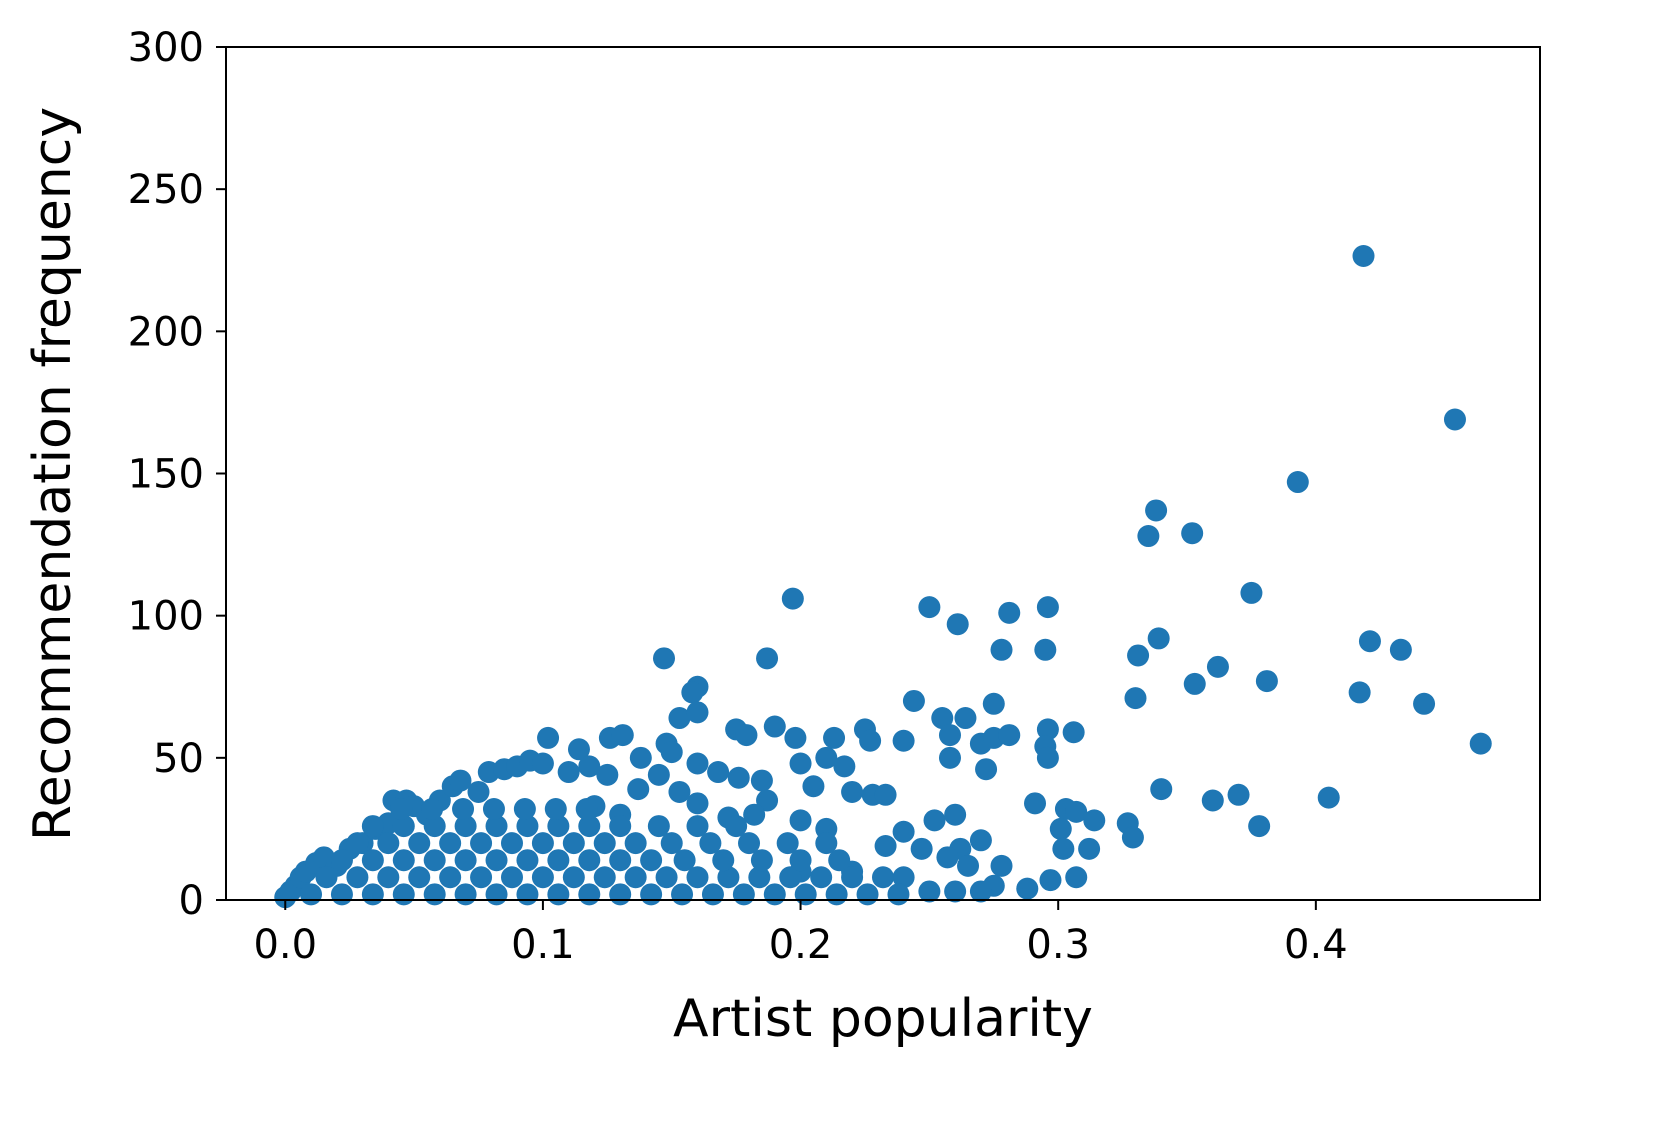 Image resolution: width=1664 pixels, height=1144 pixels. Describe the element at coordinates (166, 48) in the screenshot. I see `y-tick-label: 300` at that location.